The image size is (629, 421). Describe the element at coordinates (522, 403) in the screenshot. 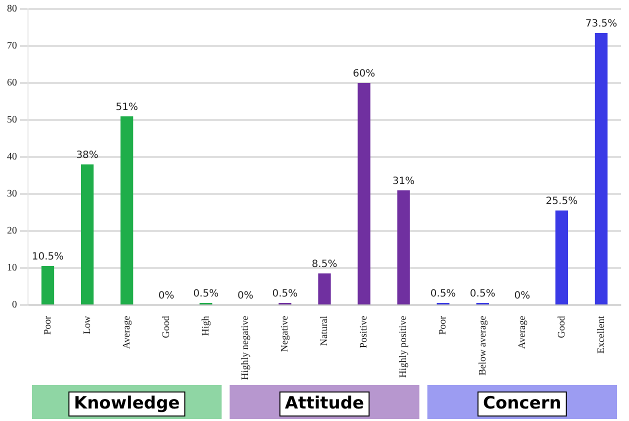

I see `text: Concern` at that location.